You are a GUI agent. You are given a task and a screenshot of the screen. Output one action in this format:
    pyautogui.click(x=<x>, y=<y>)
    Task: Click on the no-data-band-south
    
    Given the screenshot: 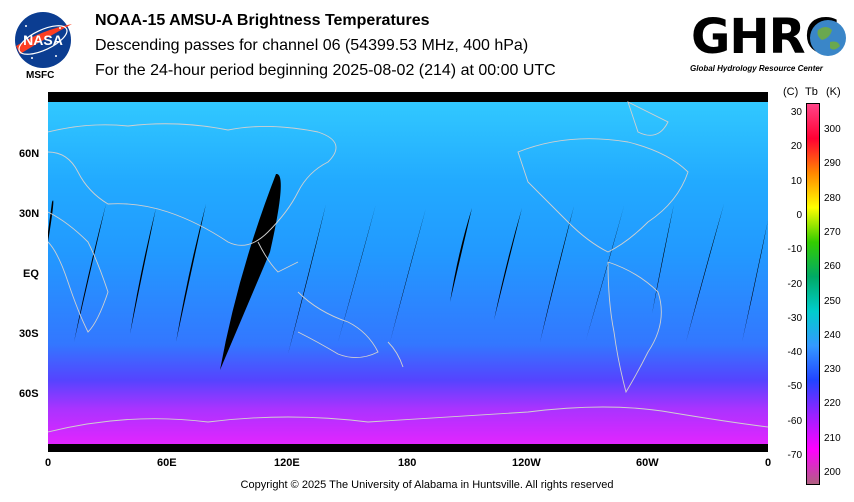 What is the action you would take?
    pyautogui.click(x=408, y=448)
    